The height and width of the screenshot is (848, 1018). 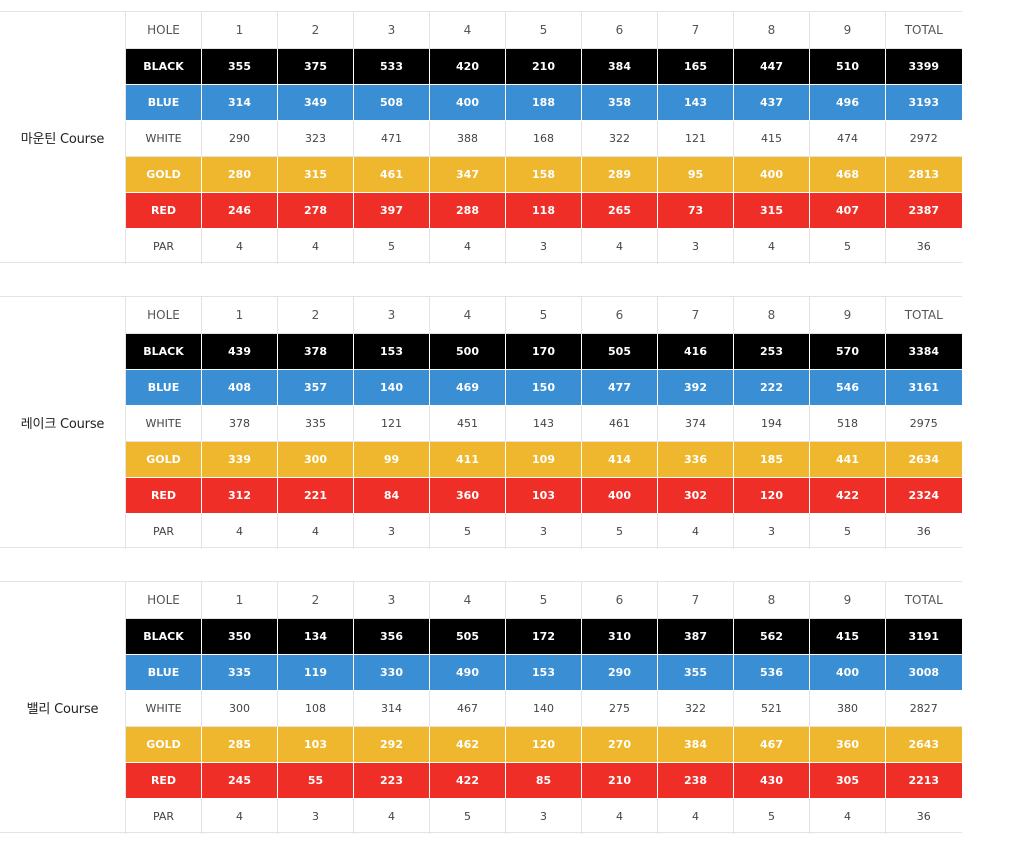 I want to click on hole-header-row: HOLE 1 2 3 4 5 6 7 8 9 TOTAL, so click(x=543, y=315).